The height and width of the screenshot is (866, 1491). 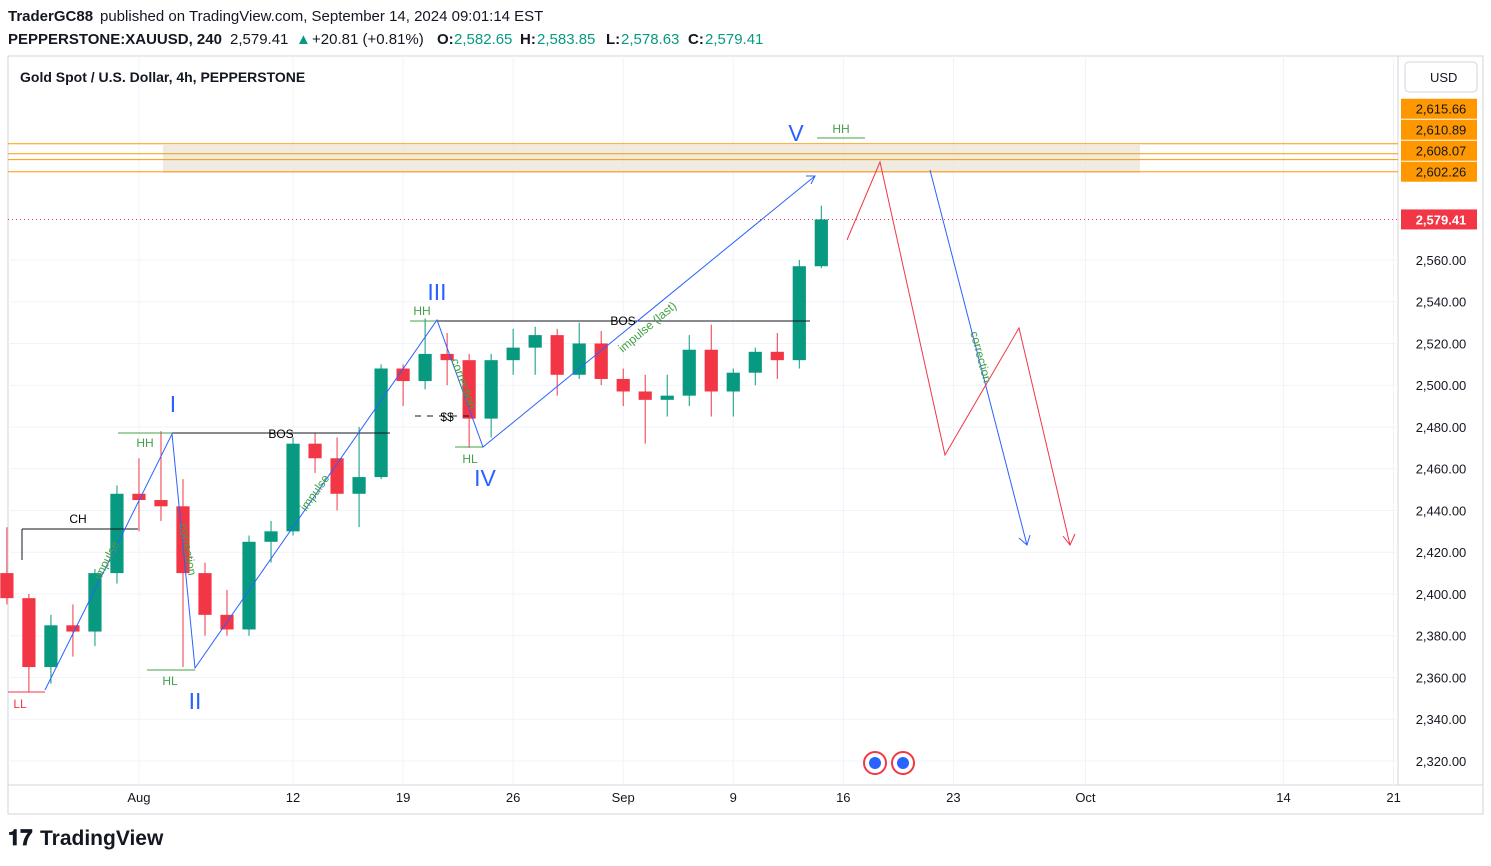 I want to click on x-tick-label: Oct, so click(x=1085, y=797).